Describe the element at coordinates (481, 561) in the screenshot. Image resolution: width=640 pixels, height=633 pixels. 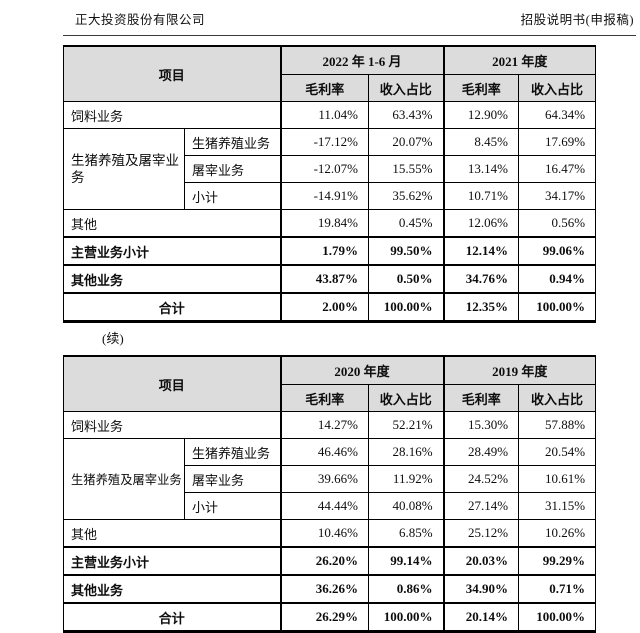
I see `value-cell: 20.03%` at that location.